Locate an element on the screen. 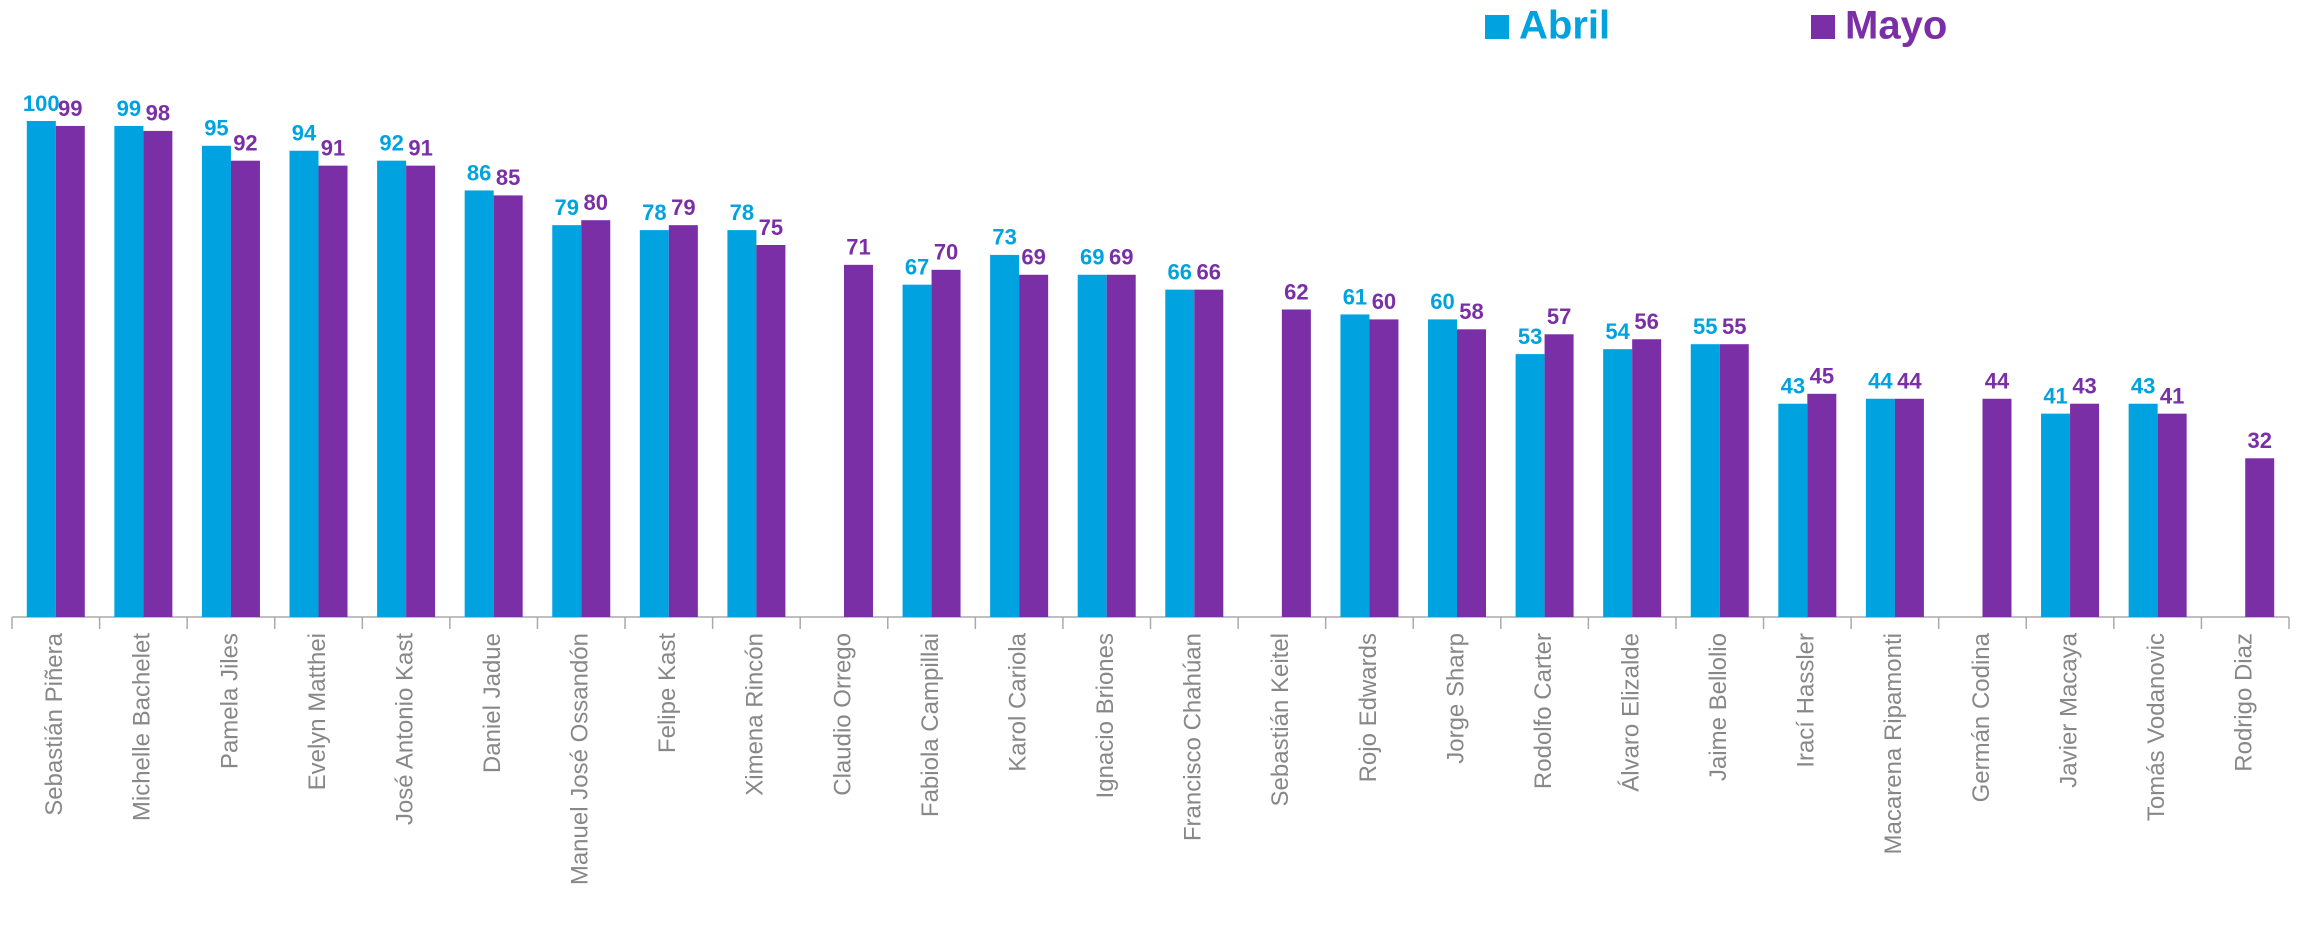 This screenshot has width=2298, height=942. data-label: 80 is located at coordinates (596, 202).